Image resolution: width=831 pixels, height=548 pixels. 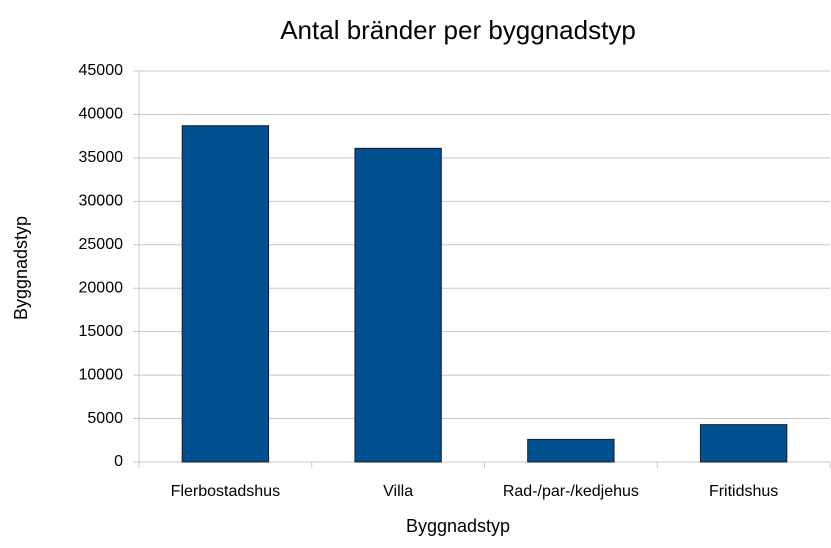 What do you see at coordinates (398, 491) in the screenshot?
I see `x-tick-label: Villa` at bounding box center [398, 491].